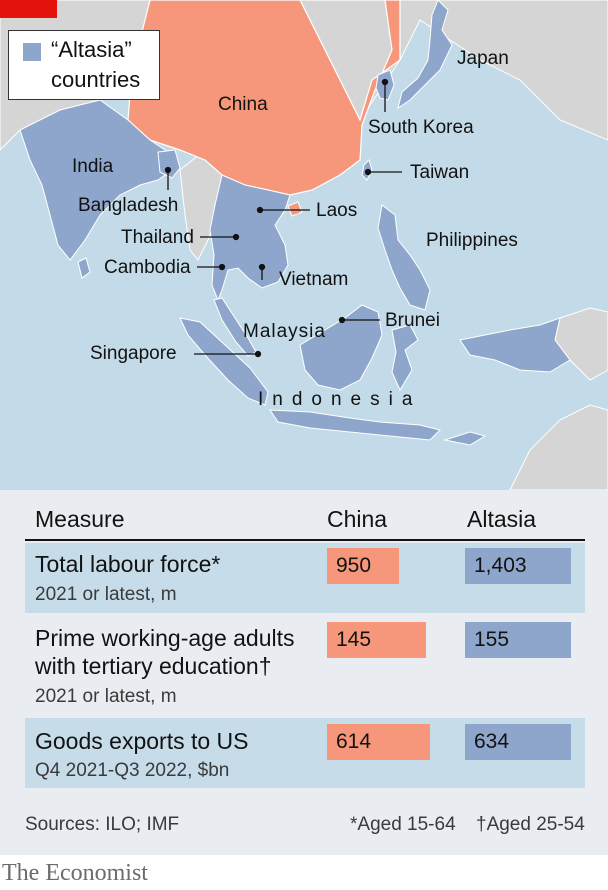  What do you see at coordinates (147, 267) in the screenshot?
I see `label-cambodia: Cambodia` at bounding box center [147, 267].